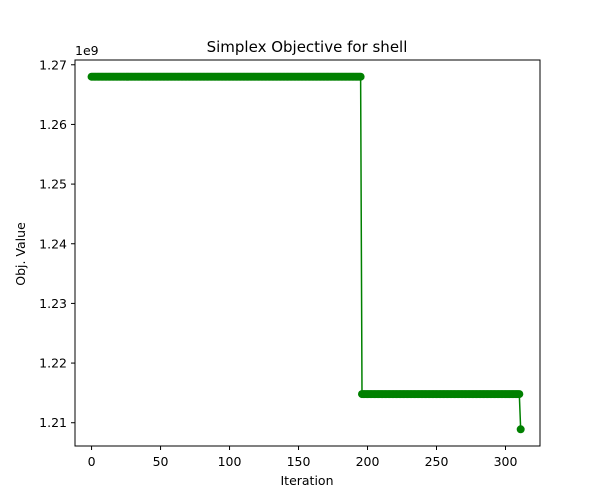  Describe the element at coordinates (53, 64) in the screenshot. I see `y-tick-label: 1.27` at that location.